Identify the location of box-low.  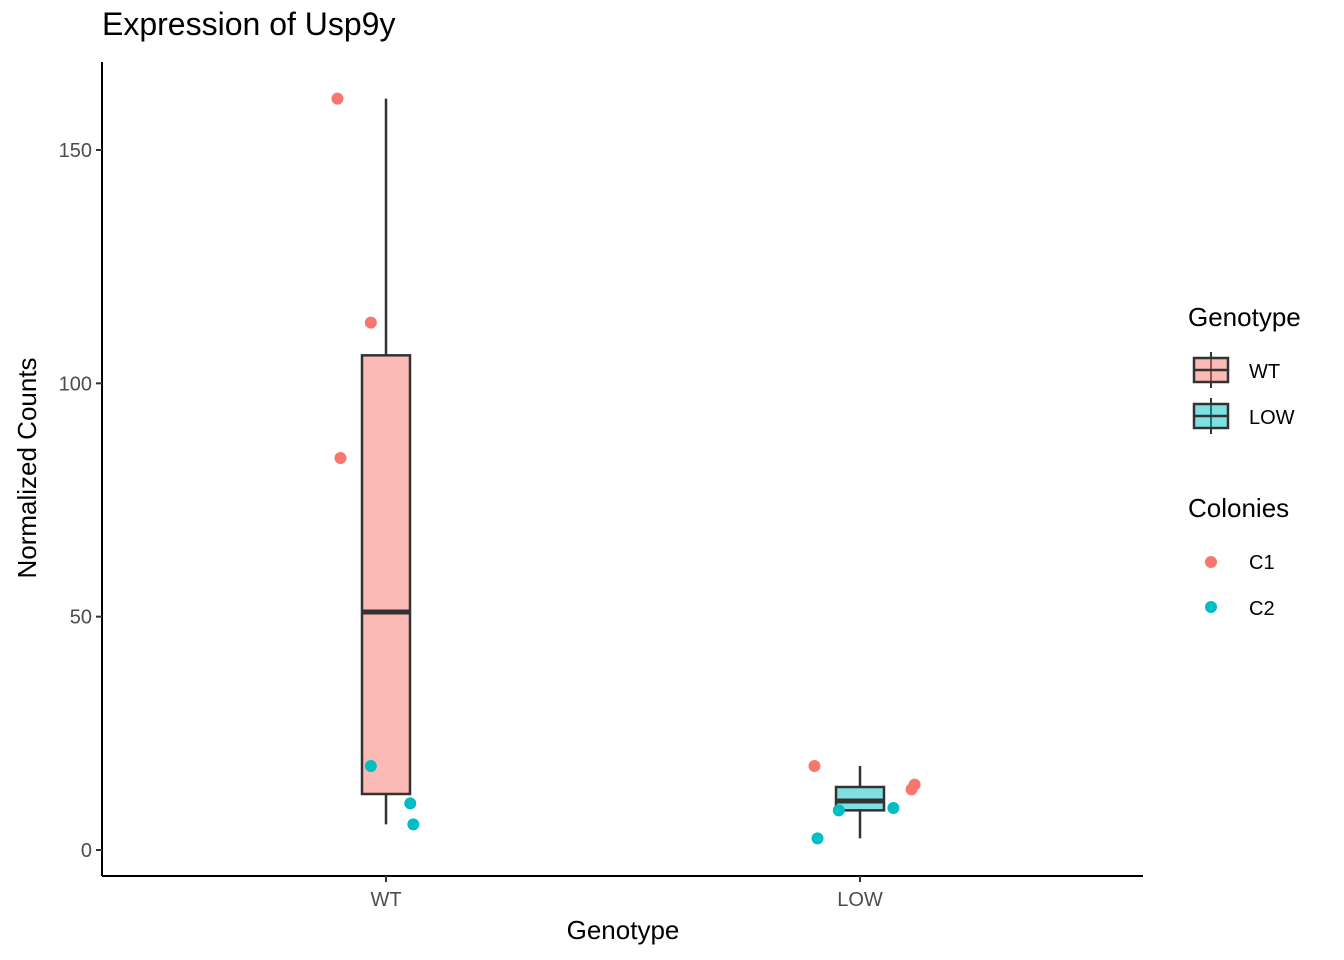
(860, 802).